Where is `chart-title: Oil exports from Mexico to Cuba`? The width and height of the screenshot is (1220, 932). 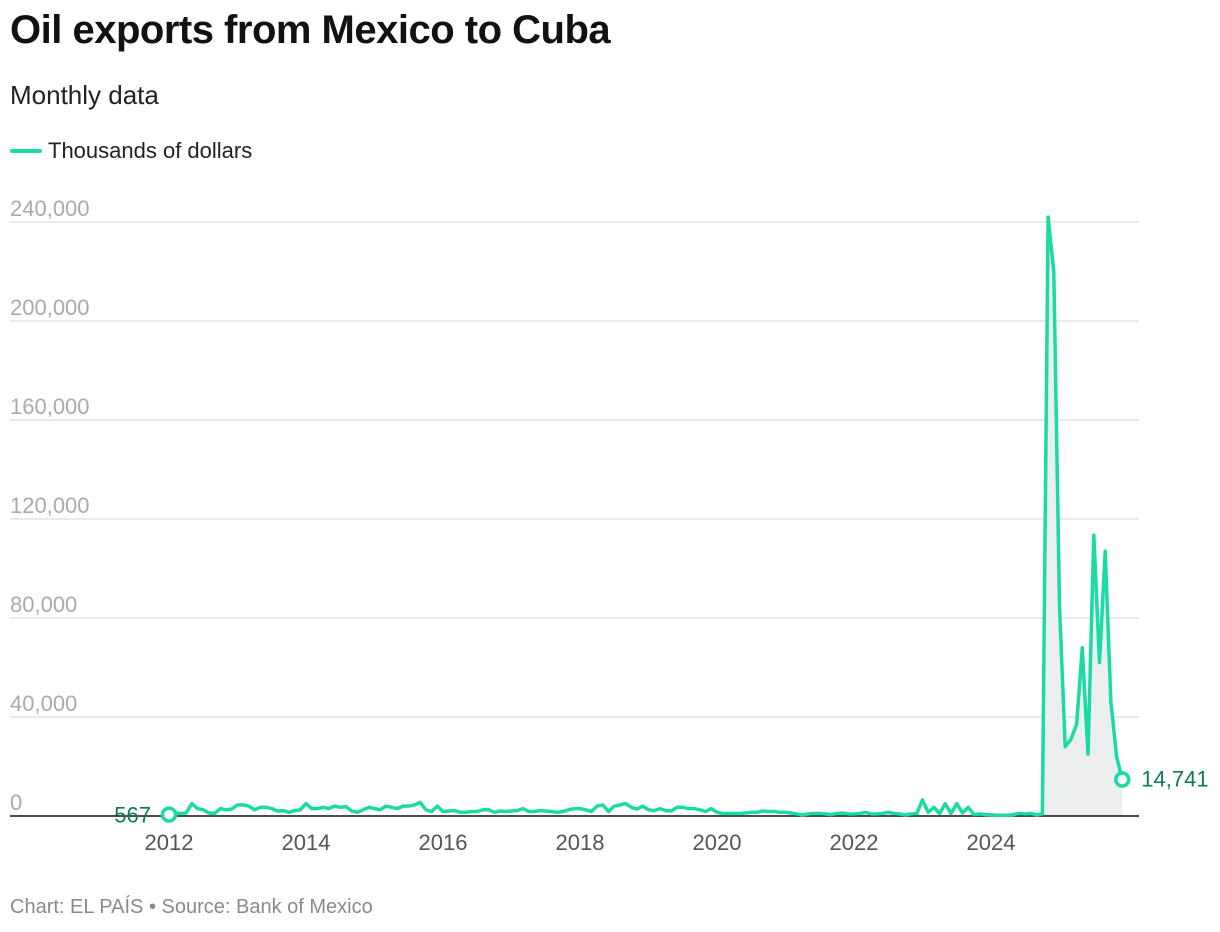
chart-title: Oil exports from Mexico to Cuba is located at coordinates (310, 30).